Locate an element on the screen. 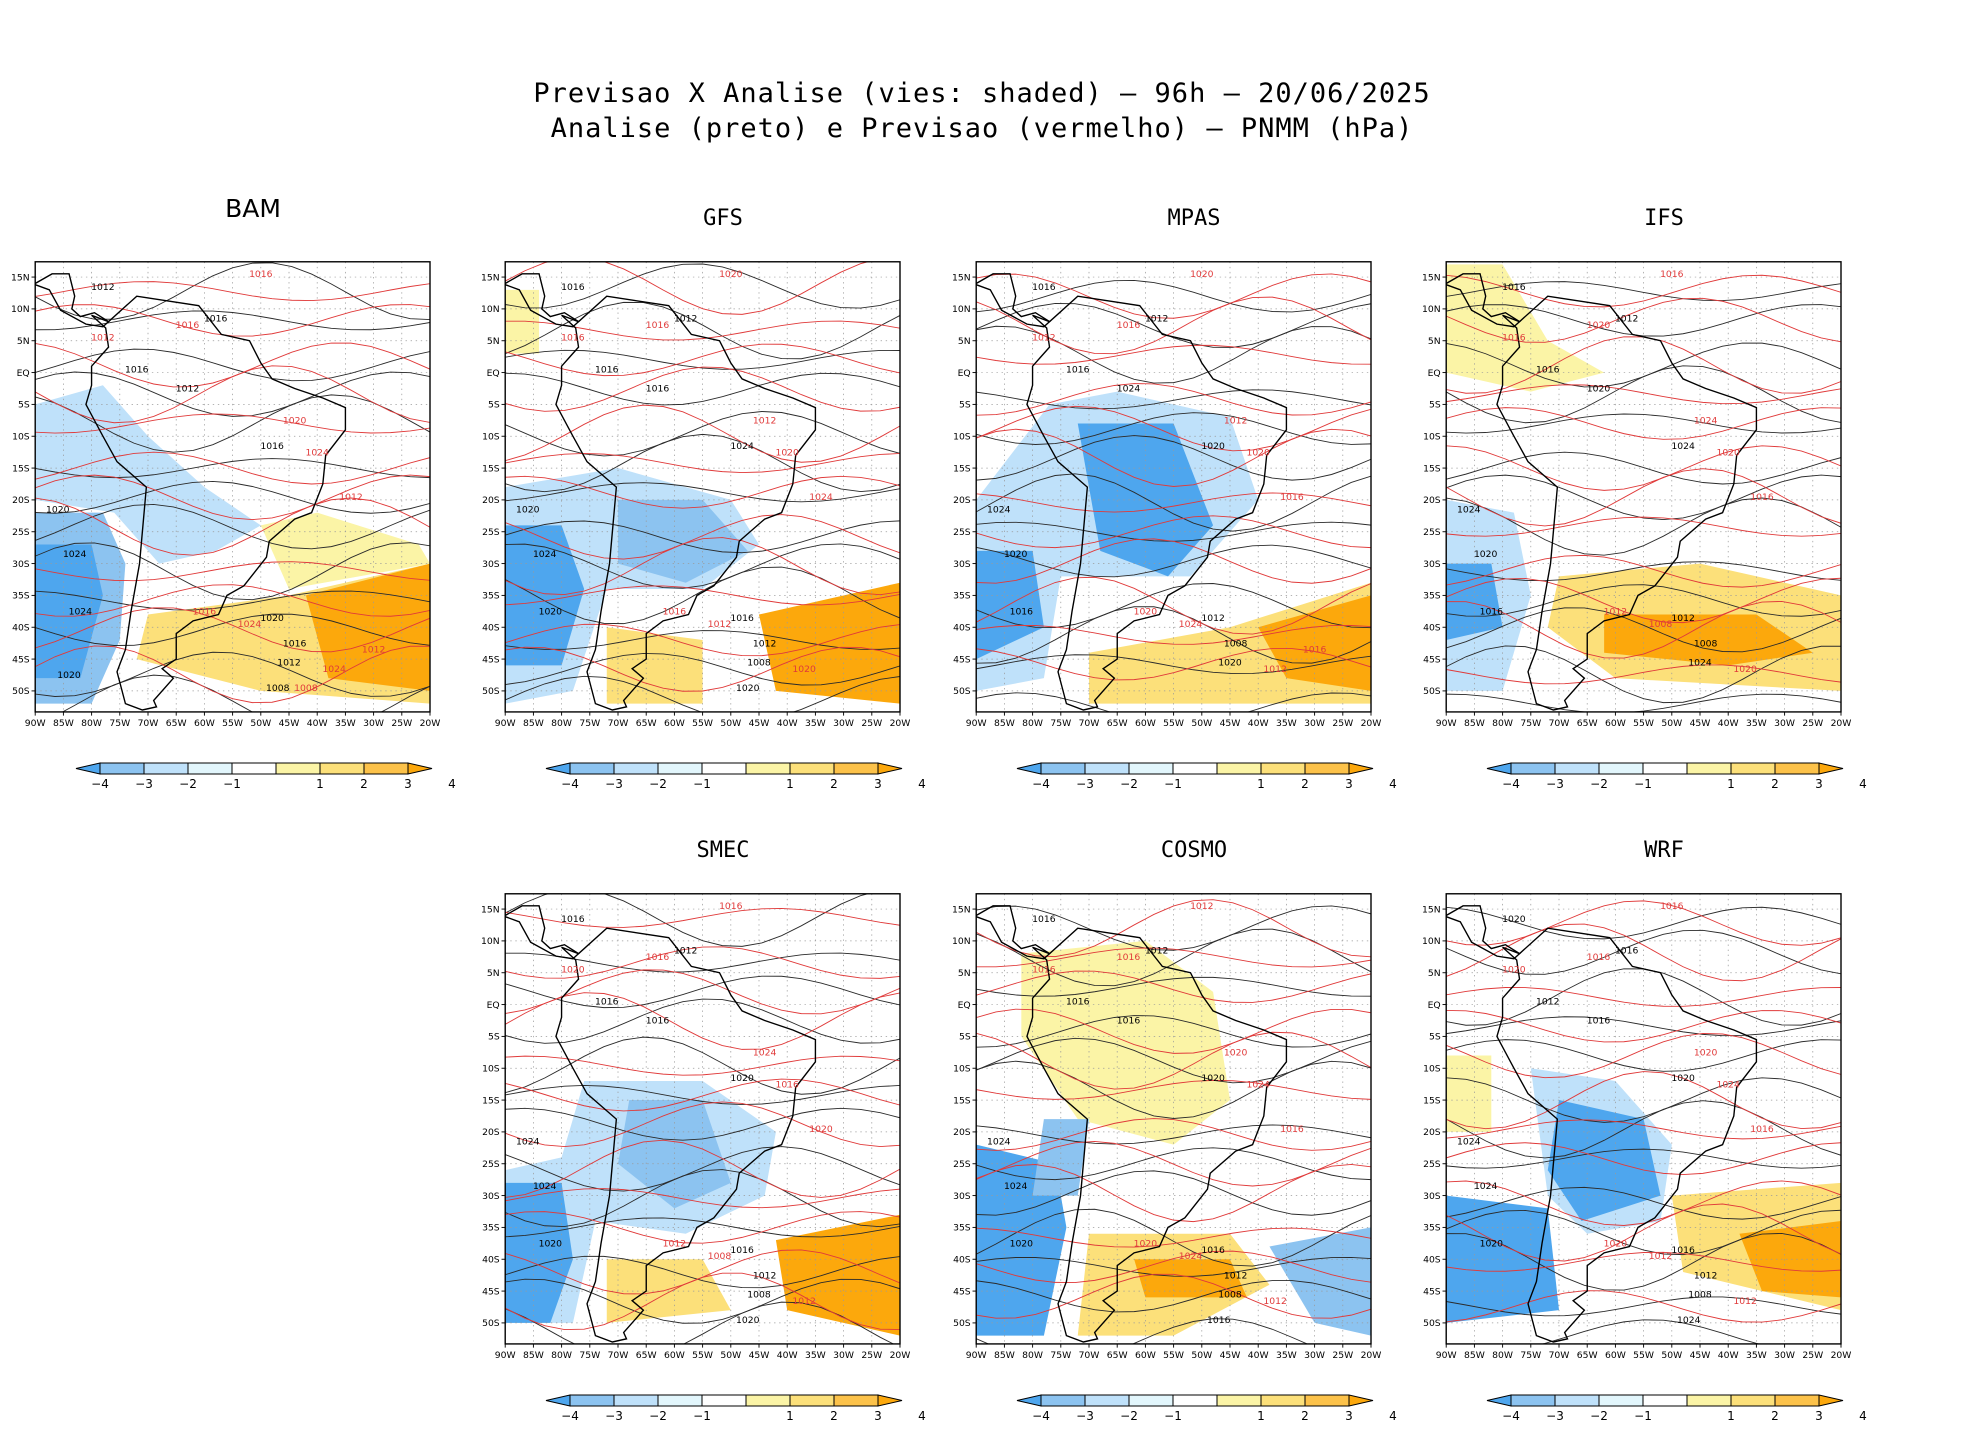 Image resolution: width=1964 pixels, height=1436 pixels. panel-title-wrf: WRF is located at coordinates (1664, 850).